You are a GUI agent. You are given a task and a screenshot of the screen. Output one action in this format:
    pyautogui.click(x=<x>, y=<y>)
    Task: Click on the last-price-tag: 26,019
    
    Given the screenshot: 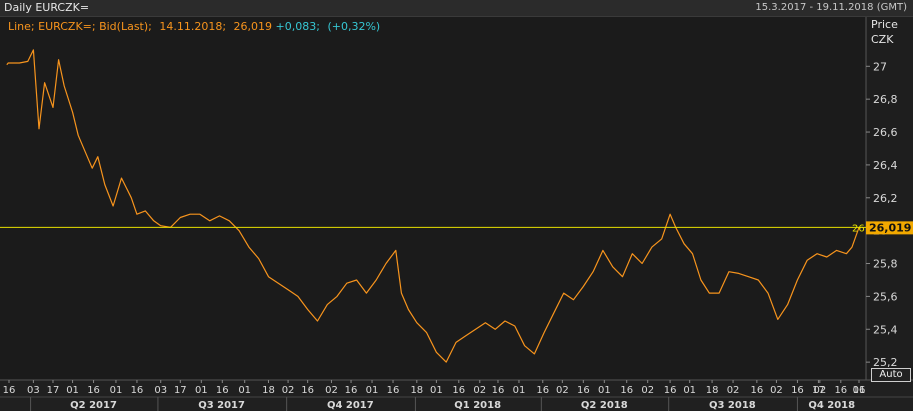 What is the action you would take?
    pyautogui.click(x=889, y=228)
    